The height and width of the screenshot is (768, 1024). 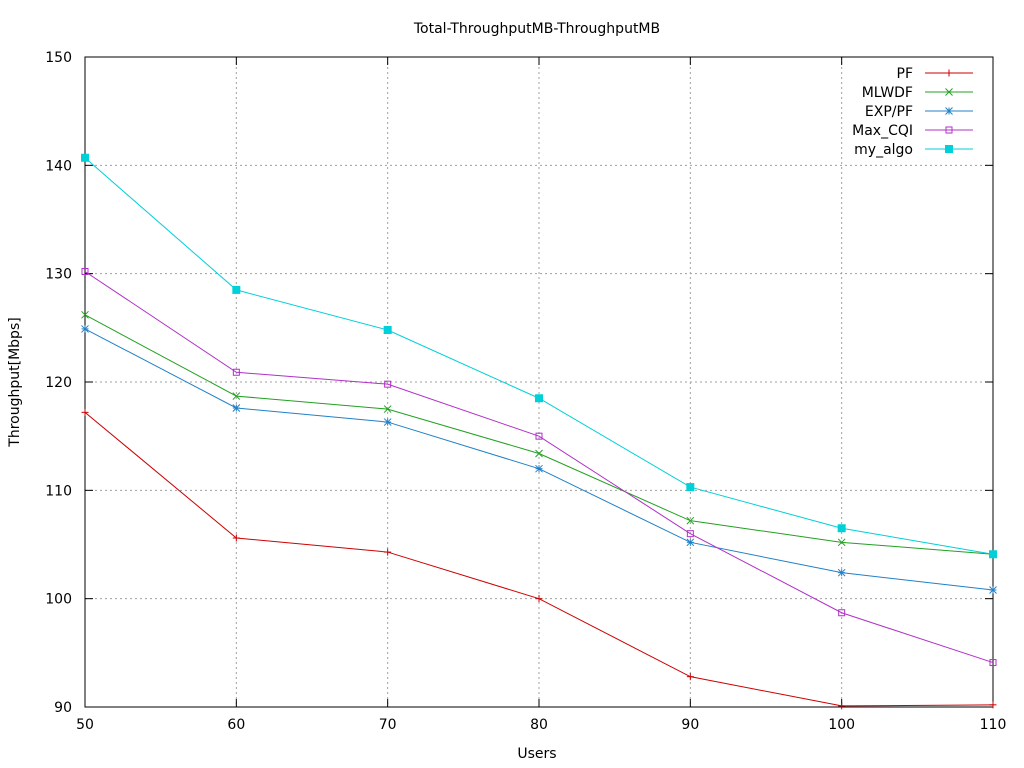 What do you see at coordinates (58, 58) in the screenshot?
I see `y-tick-label: 150` at bounding box center [58, 58].